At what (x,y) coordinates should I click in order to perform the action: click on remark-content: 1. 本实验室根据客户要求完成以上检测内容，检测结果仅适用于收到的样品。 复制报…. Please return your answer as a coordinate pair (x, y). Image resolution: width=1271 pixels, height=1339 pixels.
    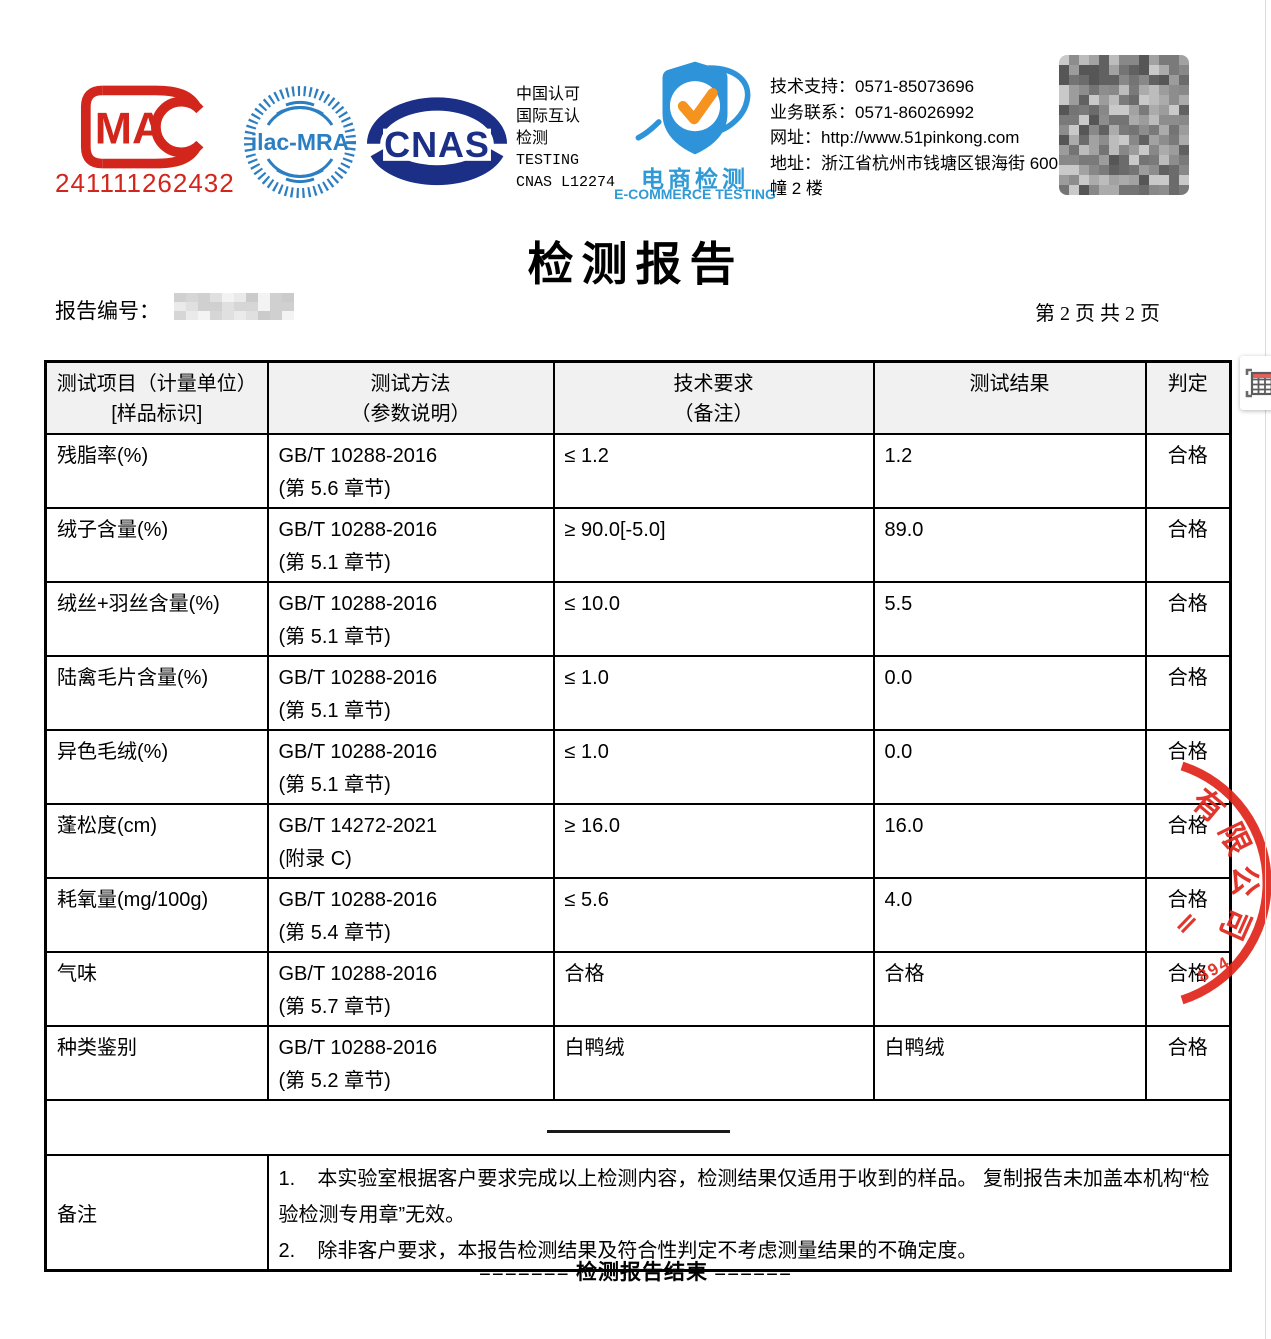
    Looking at the image, I should click on (749, 1213).